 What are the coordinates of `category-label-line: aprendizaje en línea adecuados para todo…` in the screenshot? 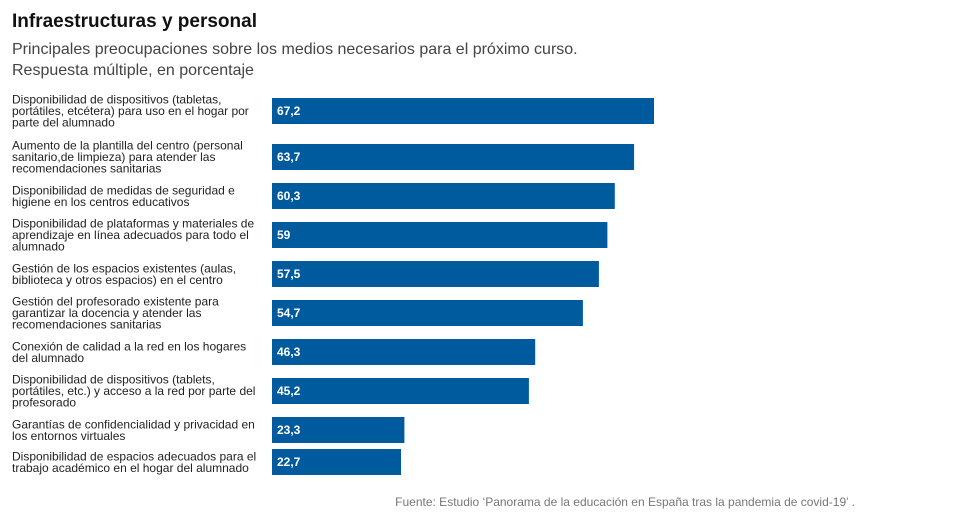 It's located at (130, 235).